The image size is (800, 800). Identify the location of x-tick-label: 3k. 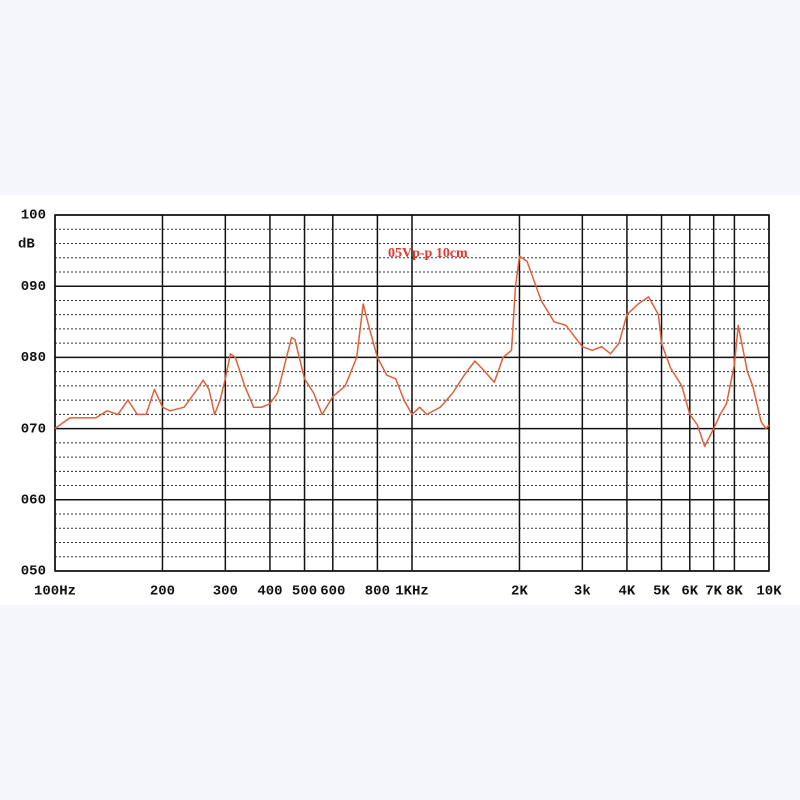
(582, 592).